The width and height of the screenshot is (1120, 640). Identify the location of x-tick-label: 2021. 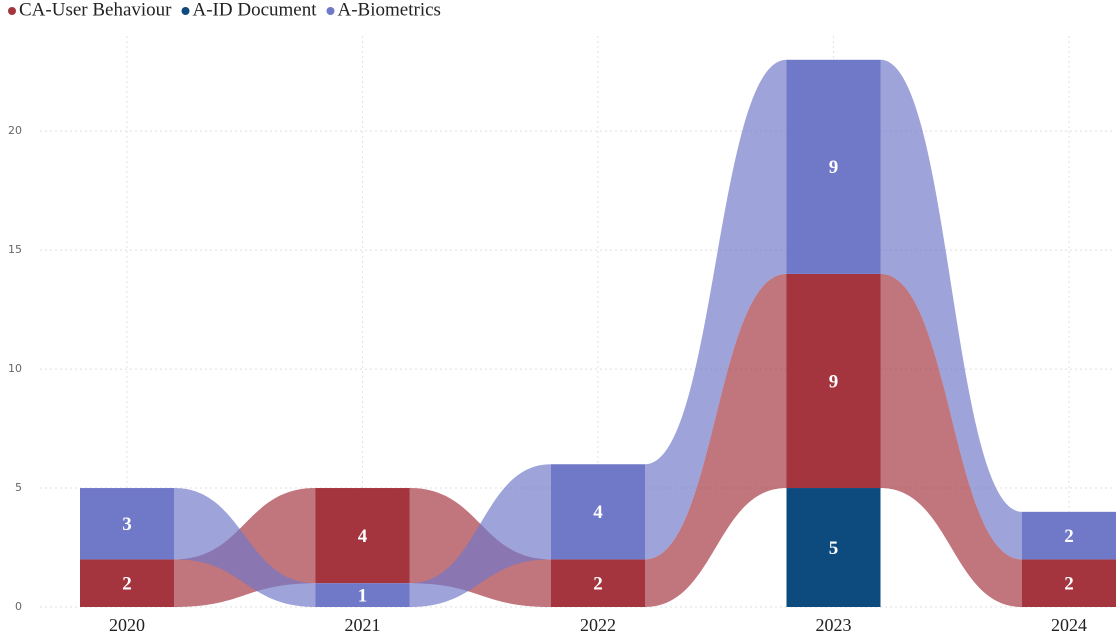
(363, 625).